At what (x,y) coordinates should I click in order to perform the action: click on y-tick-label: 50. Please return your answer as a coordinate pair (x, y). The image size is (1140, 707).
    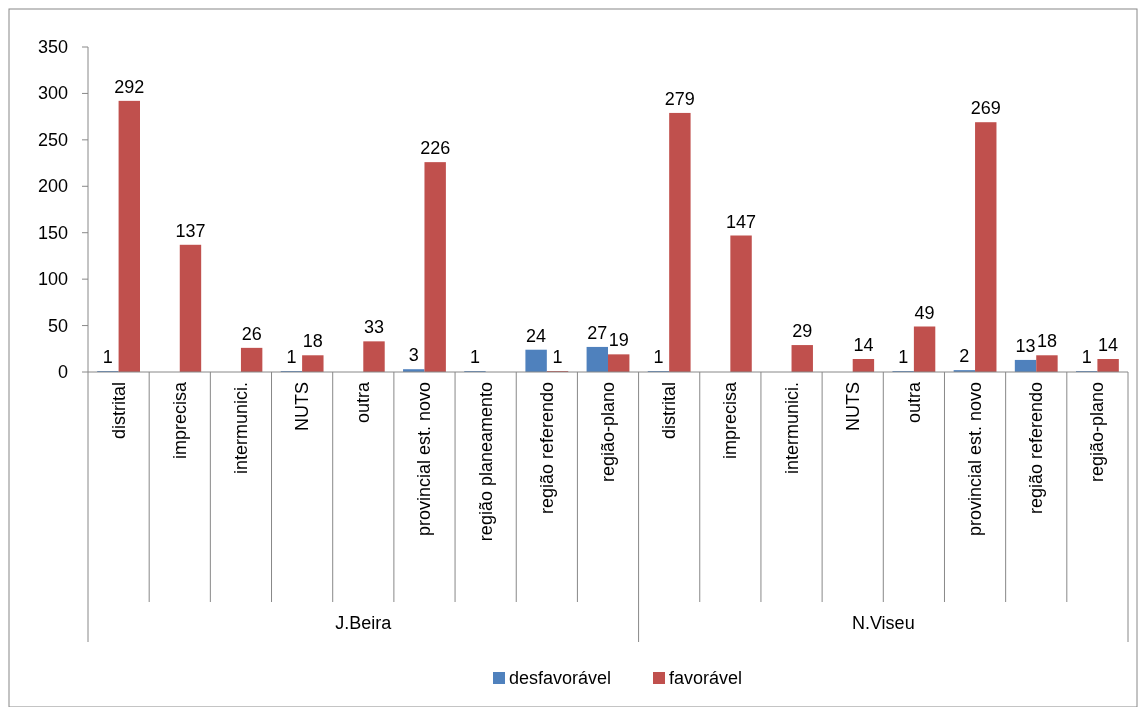
    Looking at the image, I should click on (57, 325).